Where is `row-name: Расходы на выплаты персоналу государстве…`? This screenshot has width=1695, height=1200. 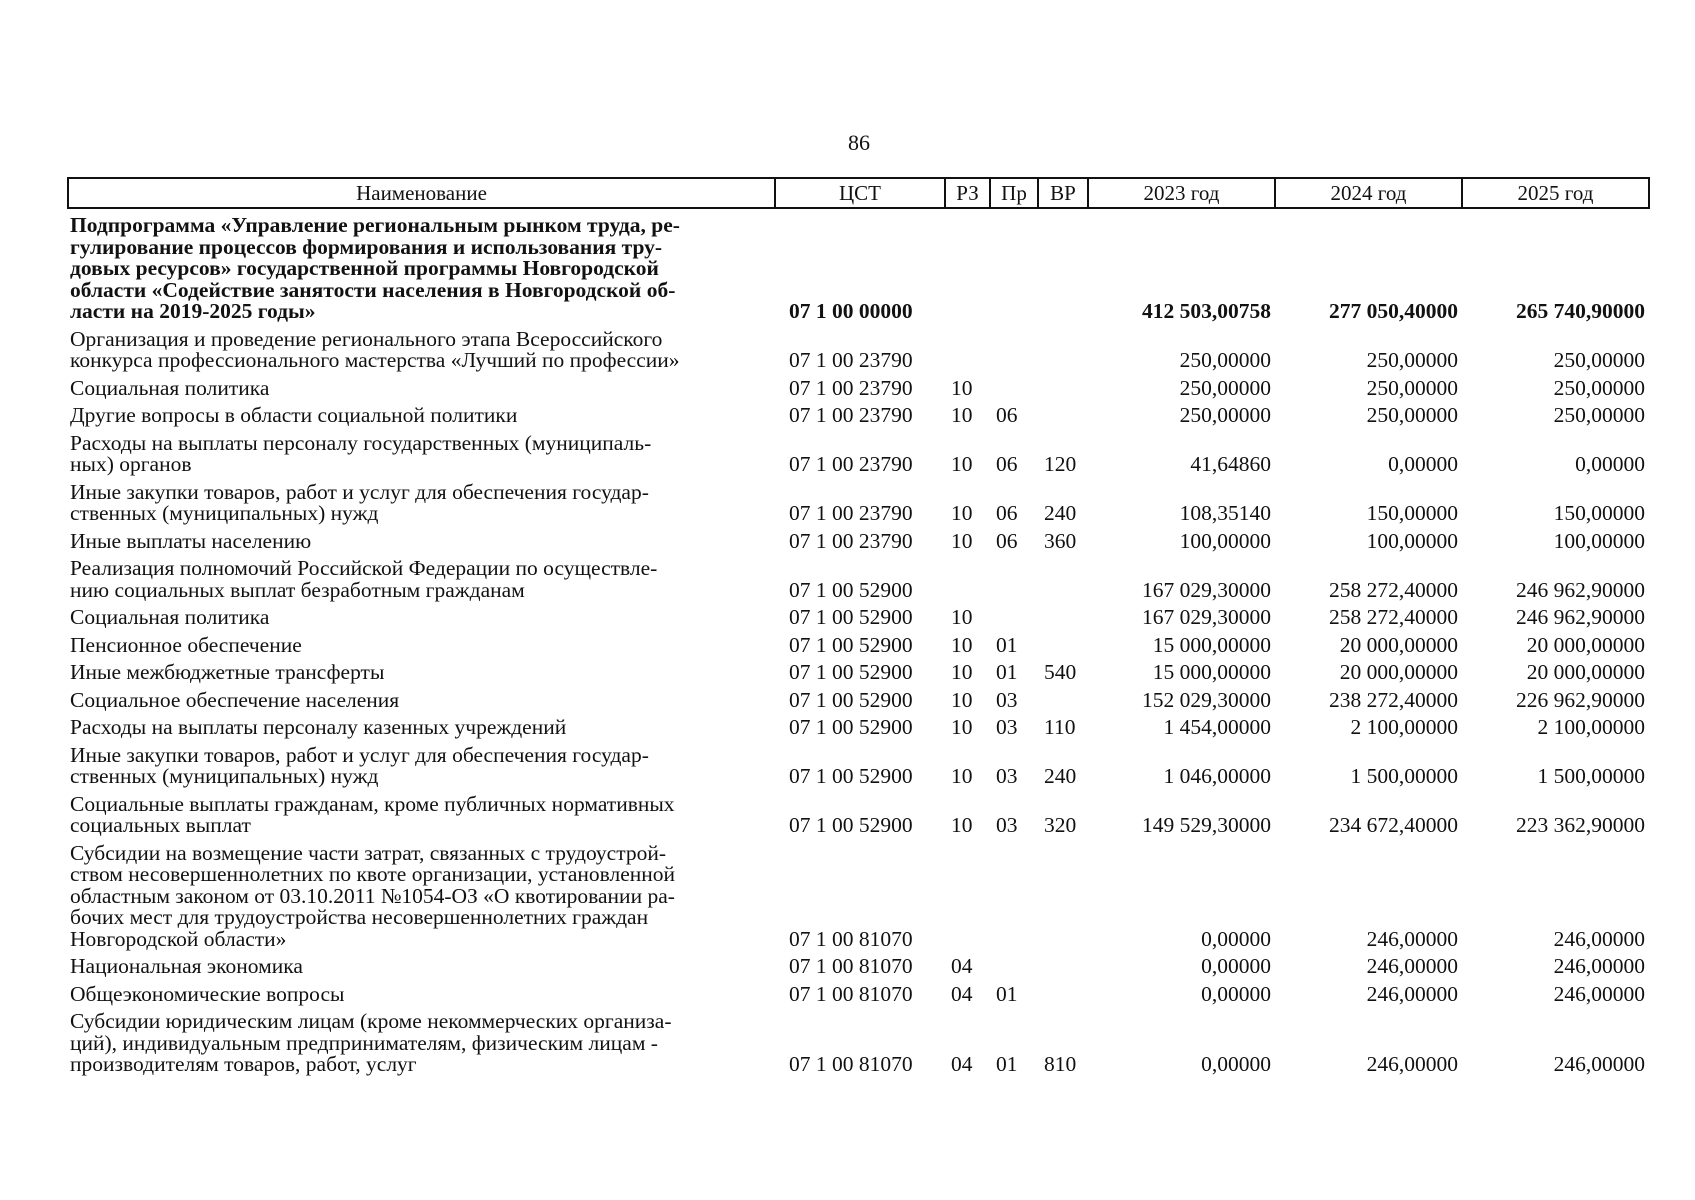
row-name: Расходы на выплаты персоналу государстве… is located at coordinates (421, 451).